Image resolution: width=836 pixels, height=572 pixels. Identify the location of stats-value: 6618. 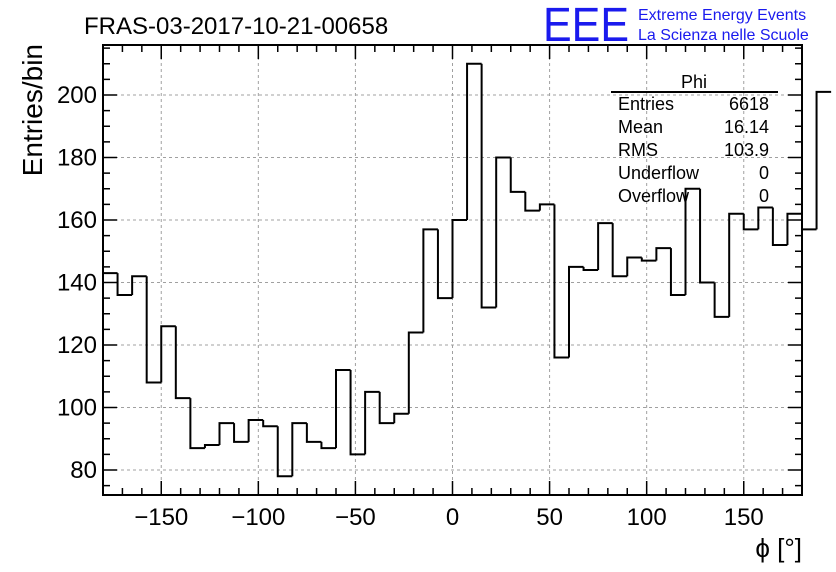
(749, 104).